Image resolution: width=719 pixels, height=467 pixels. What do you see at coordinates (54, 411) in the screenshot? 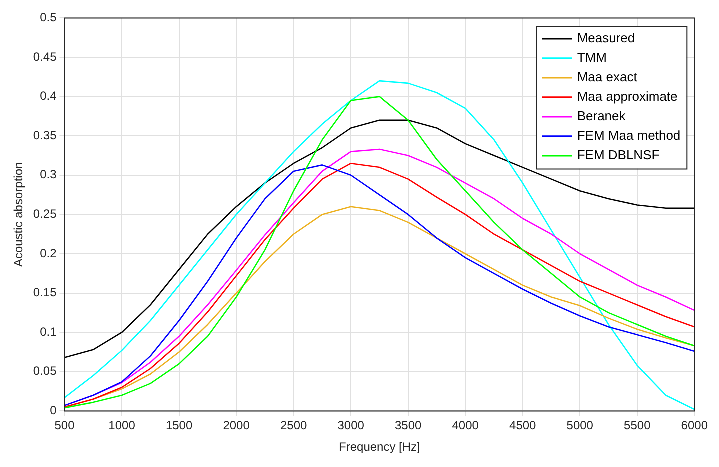
I see `y-tick-label: 0` at bounding box center [54, 411].